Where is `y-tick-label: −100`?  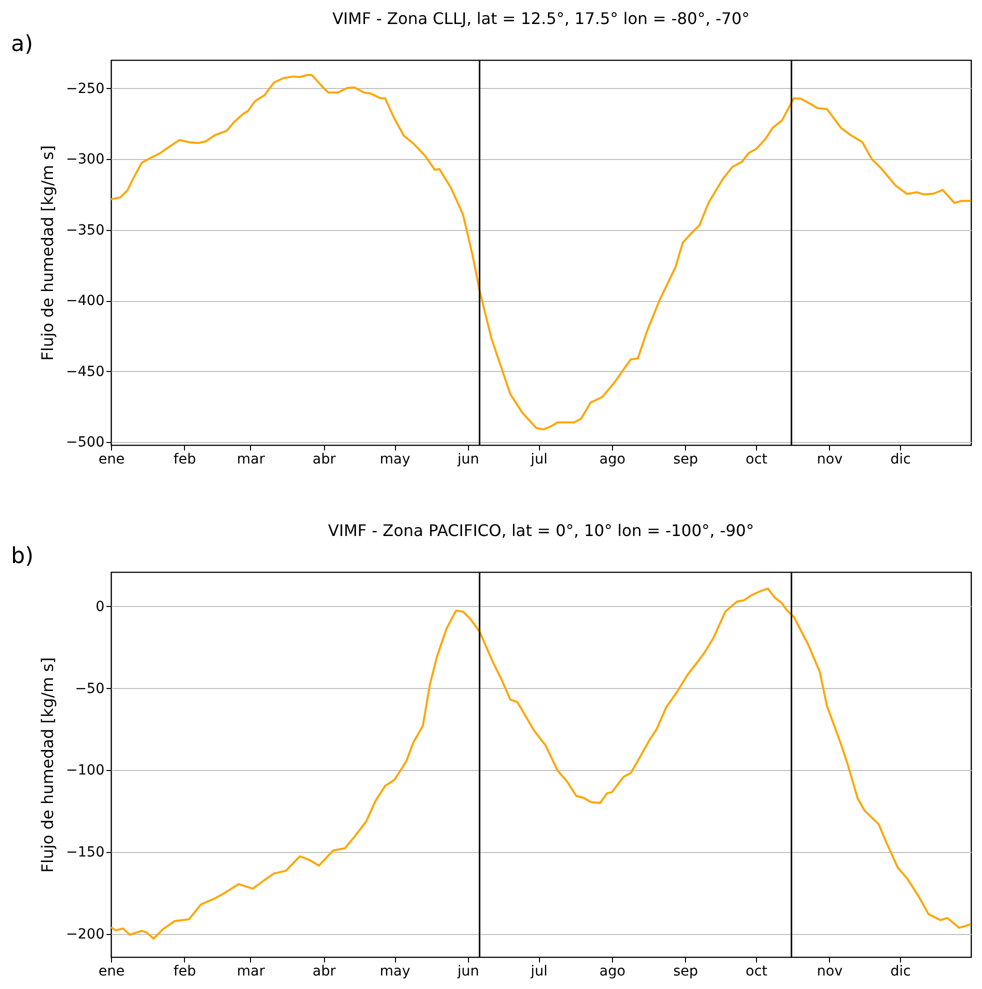
y-tick-label: −100 is located at coordinates (85, 770).